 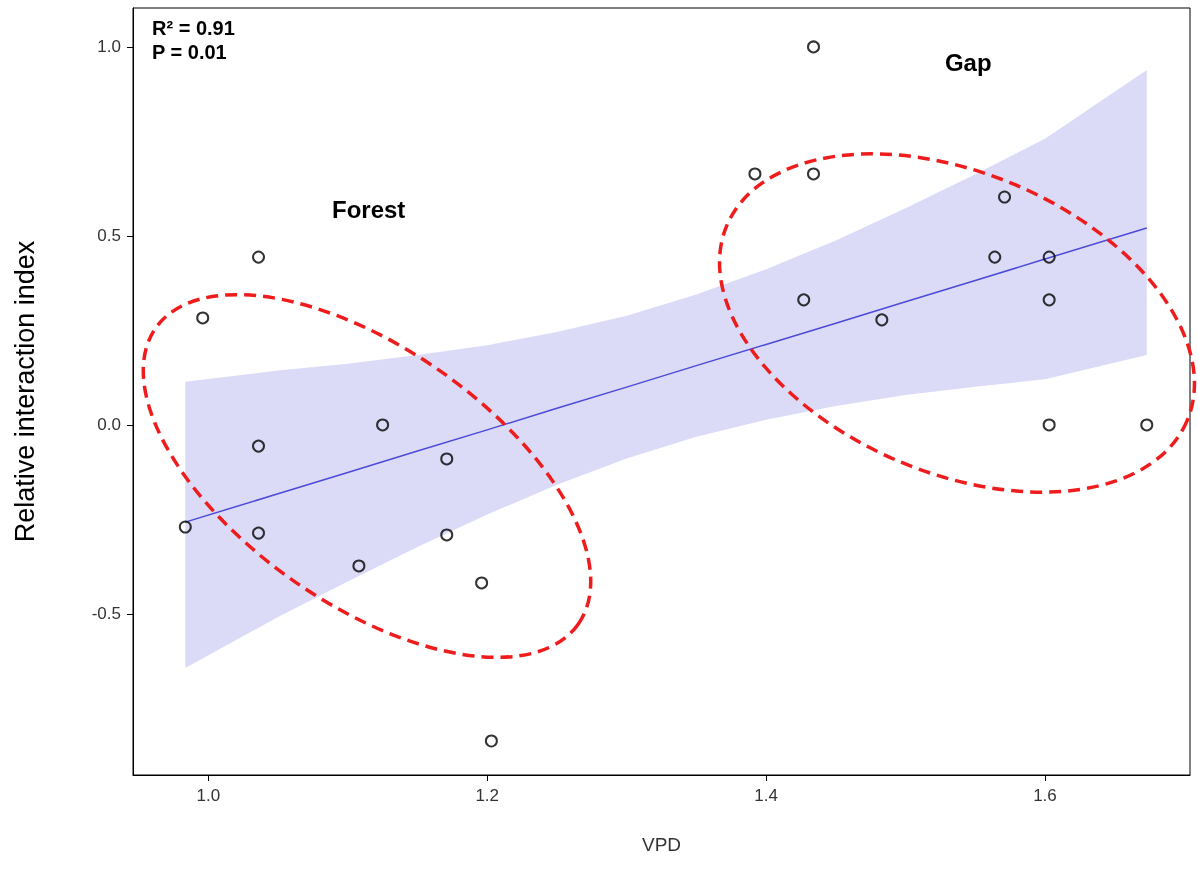 I want to click on x-tick-label: 1.2, so click(x=487, y=795).